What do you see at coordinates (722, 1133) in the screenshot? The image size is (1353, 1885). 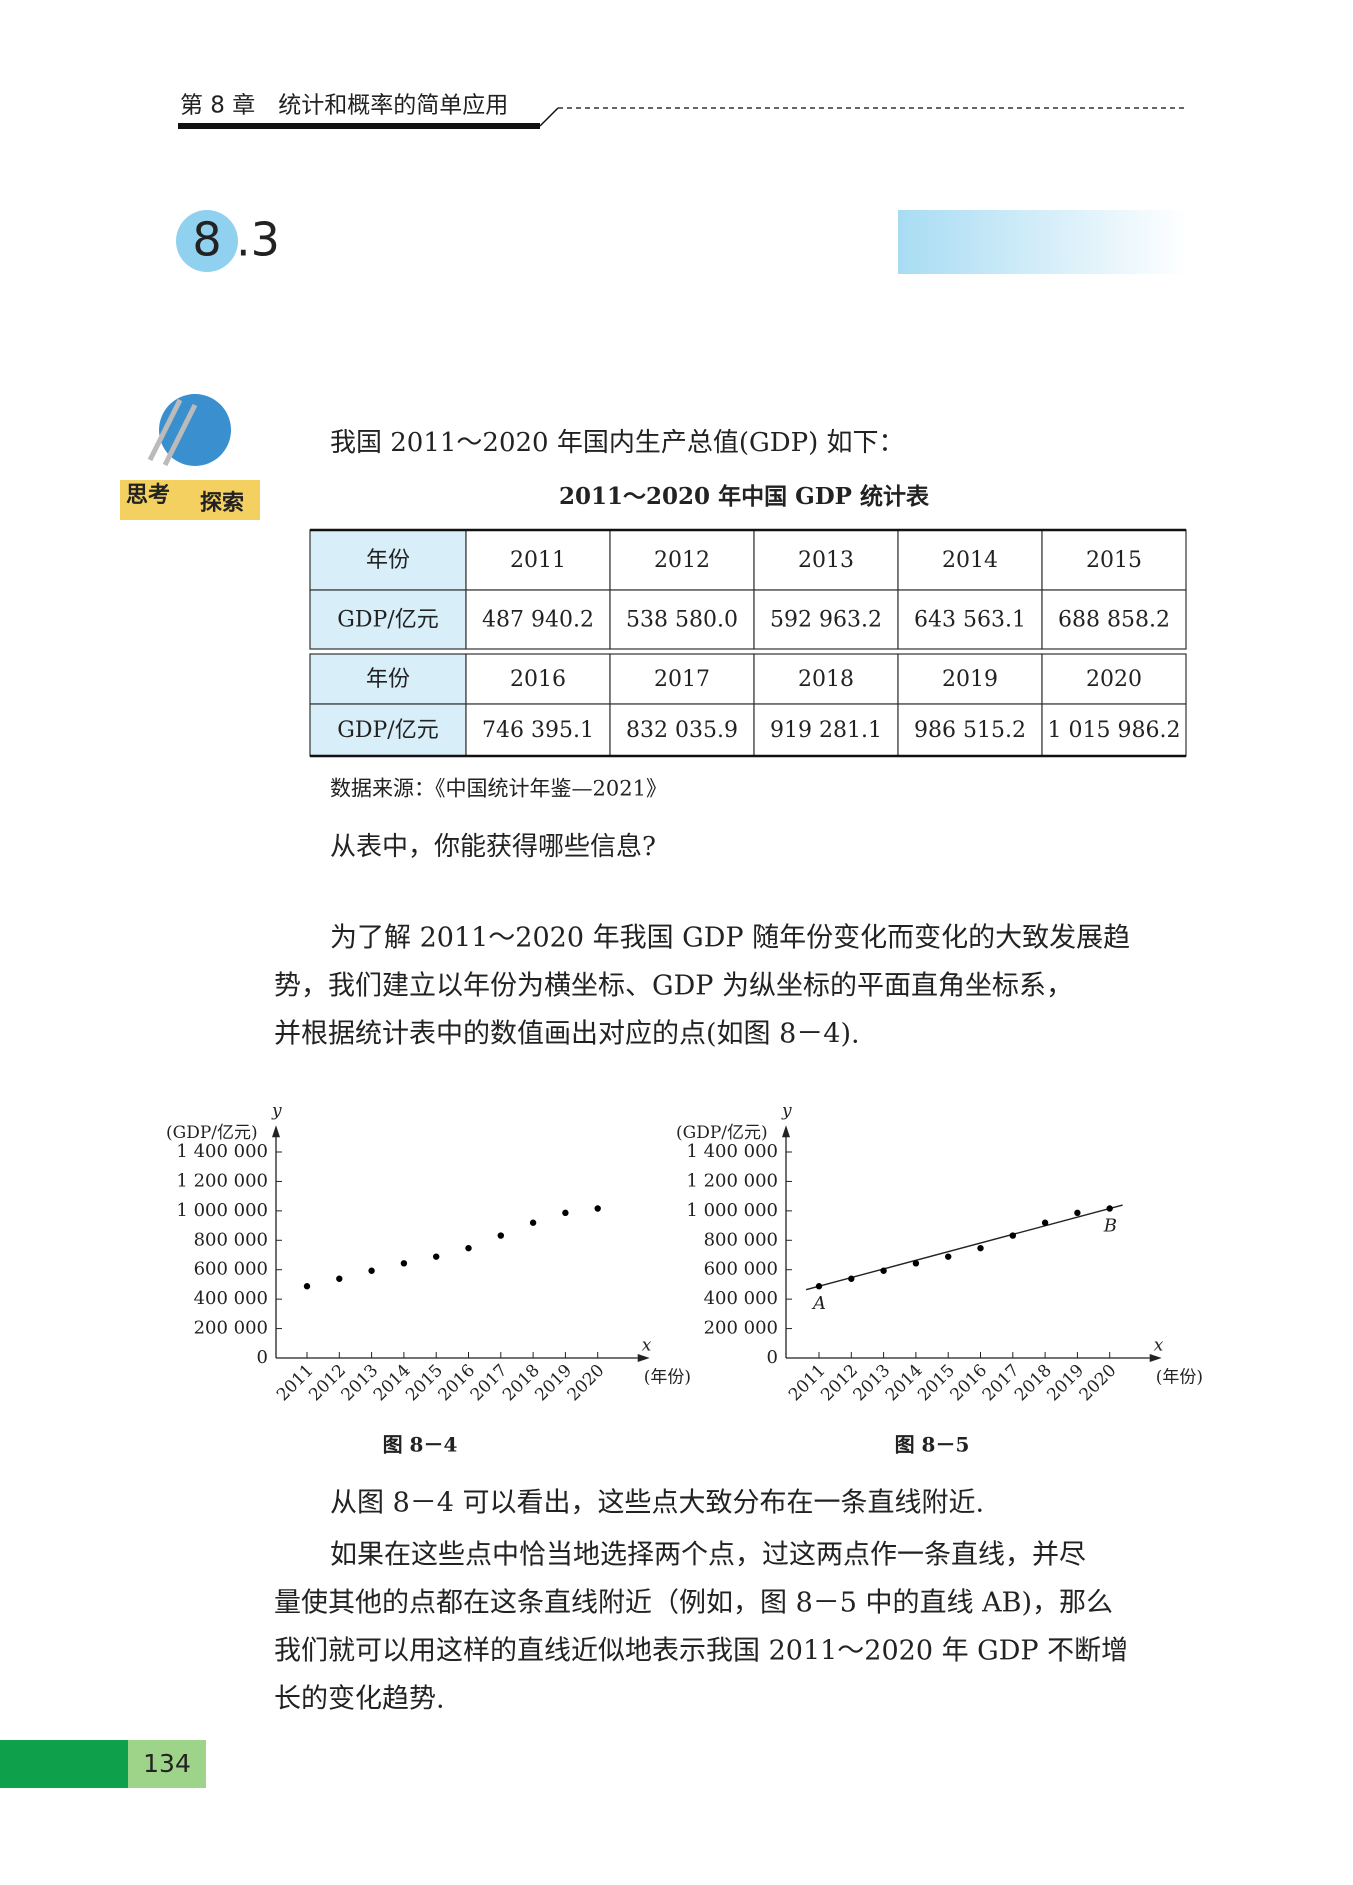 I see `y-unit: (GDP/亿元)` at bounding box center [722, 1133].